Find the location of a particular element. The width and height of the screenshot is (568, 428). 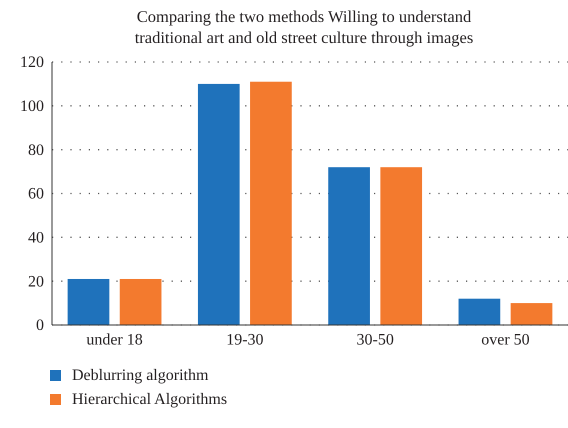

y-tick-label: 120 is located at coordinates (32, 63).